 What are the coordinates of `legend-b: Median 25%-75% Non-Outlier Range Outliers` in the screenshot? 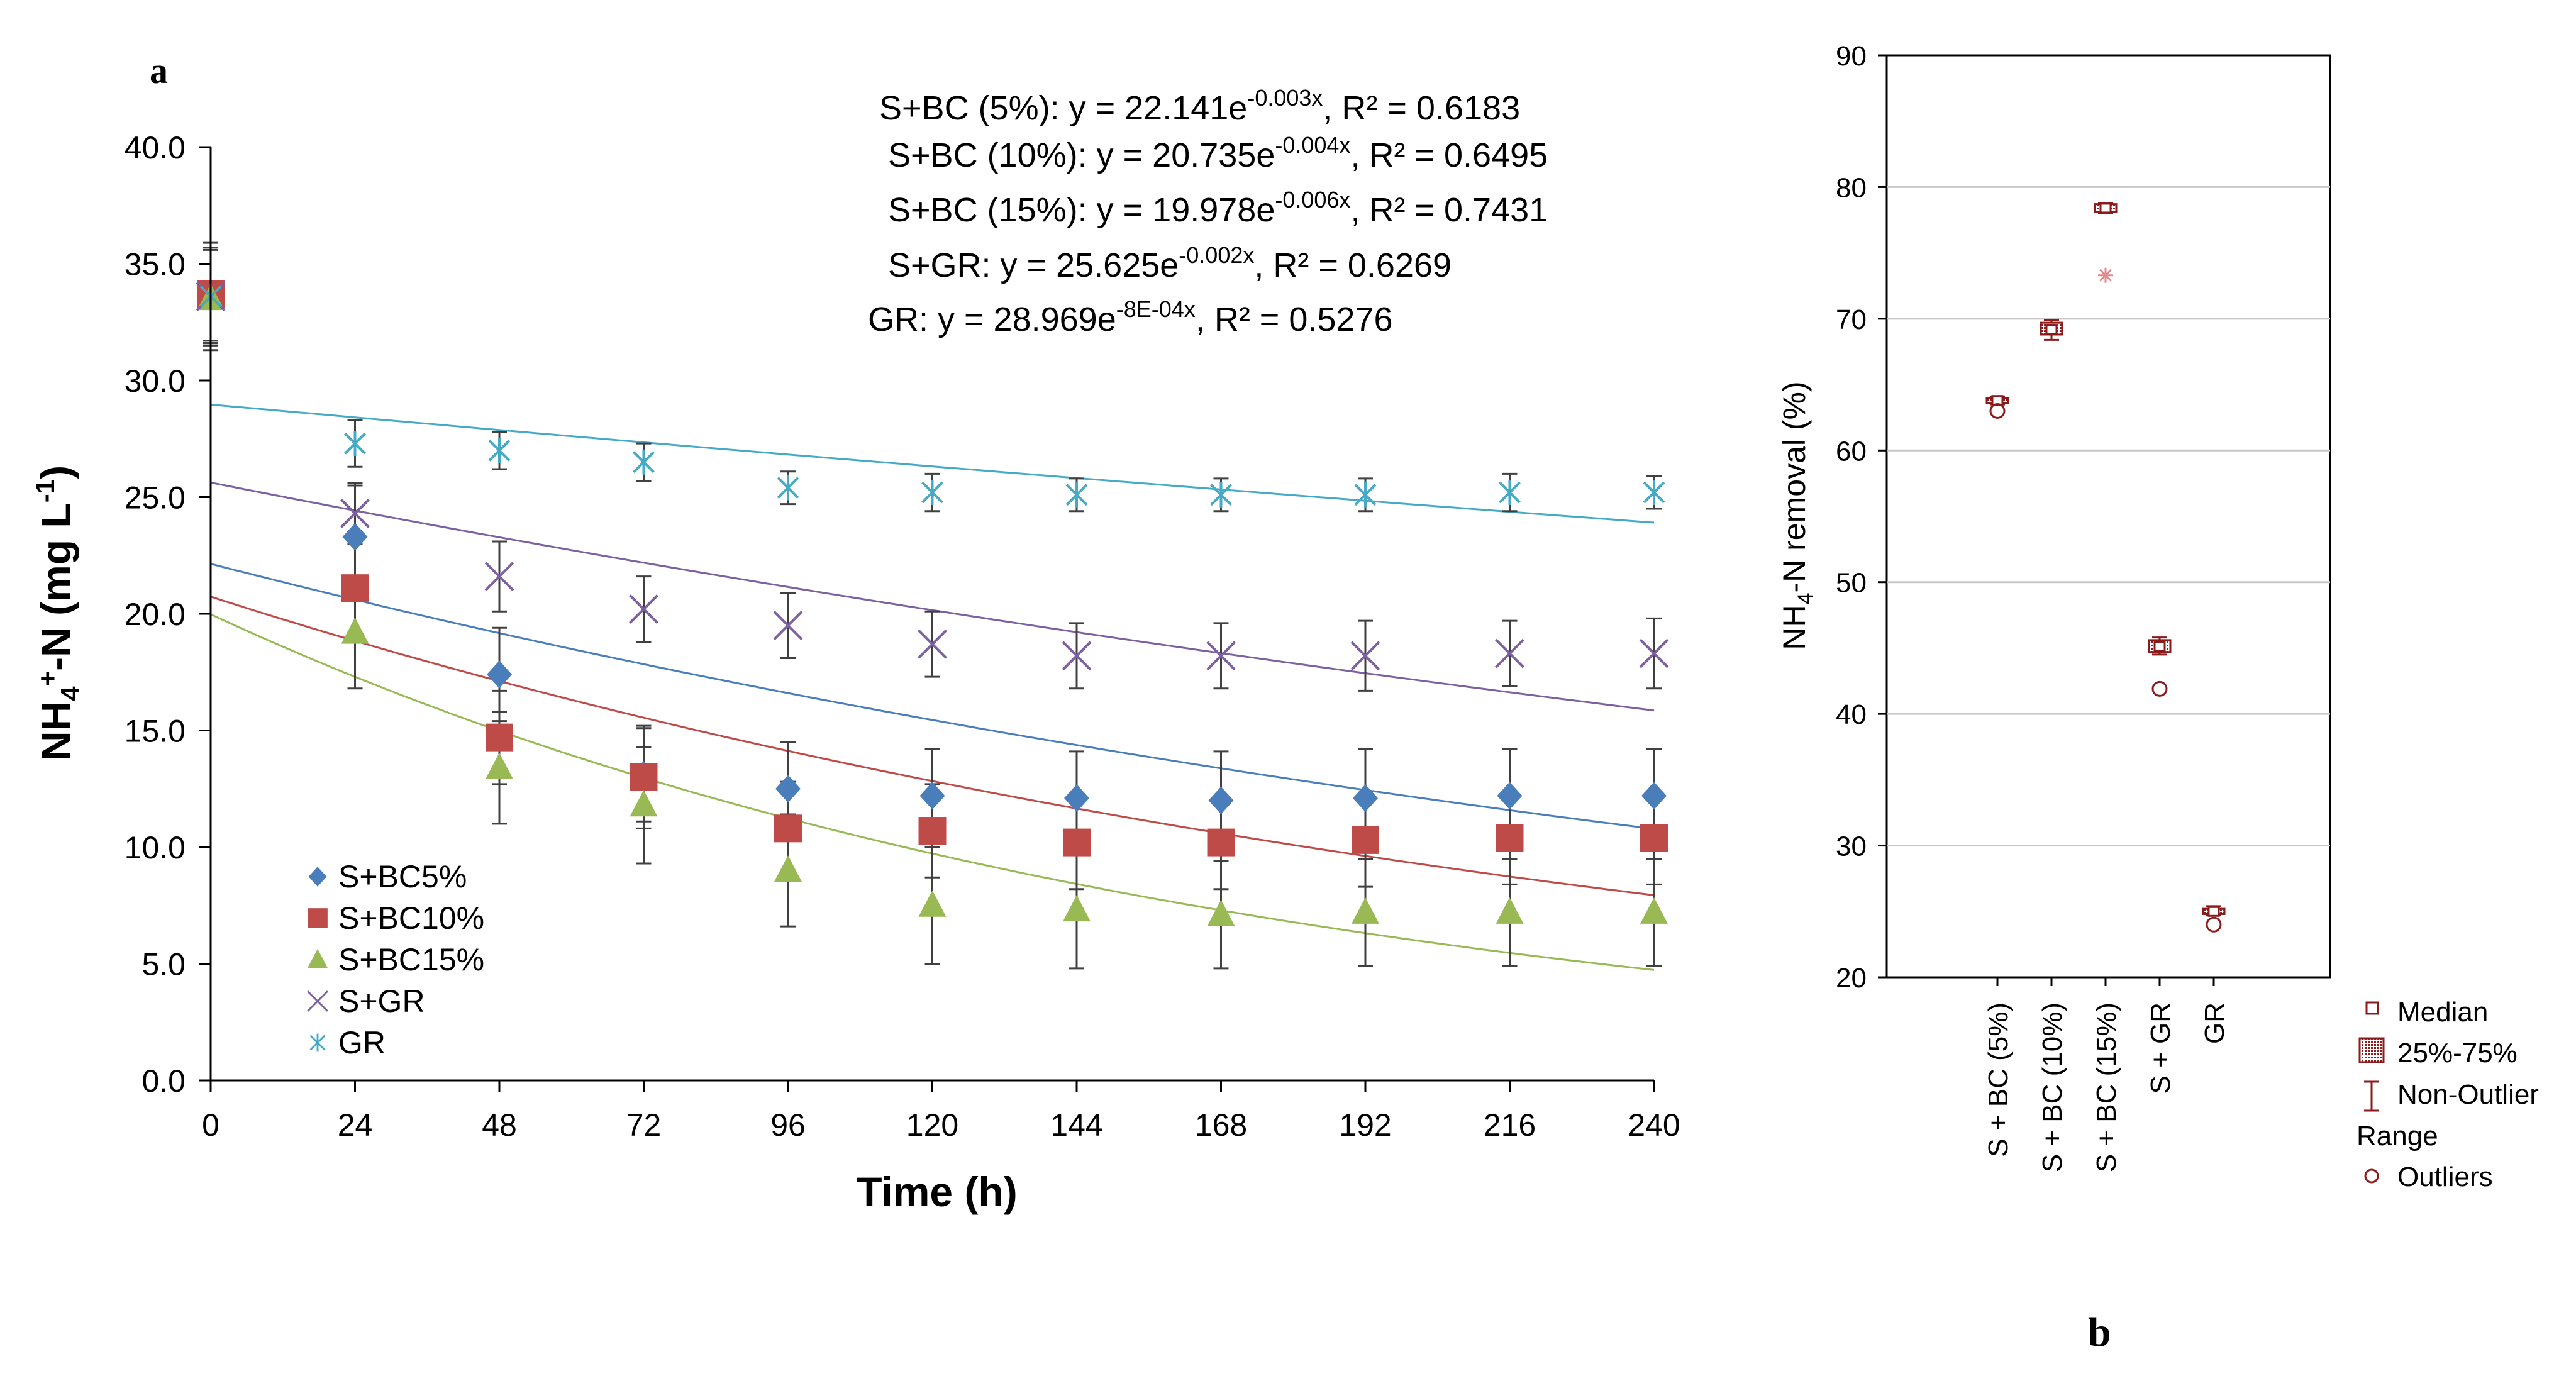 It's located at (2448, 1094).